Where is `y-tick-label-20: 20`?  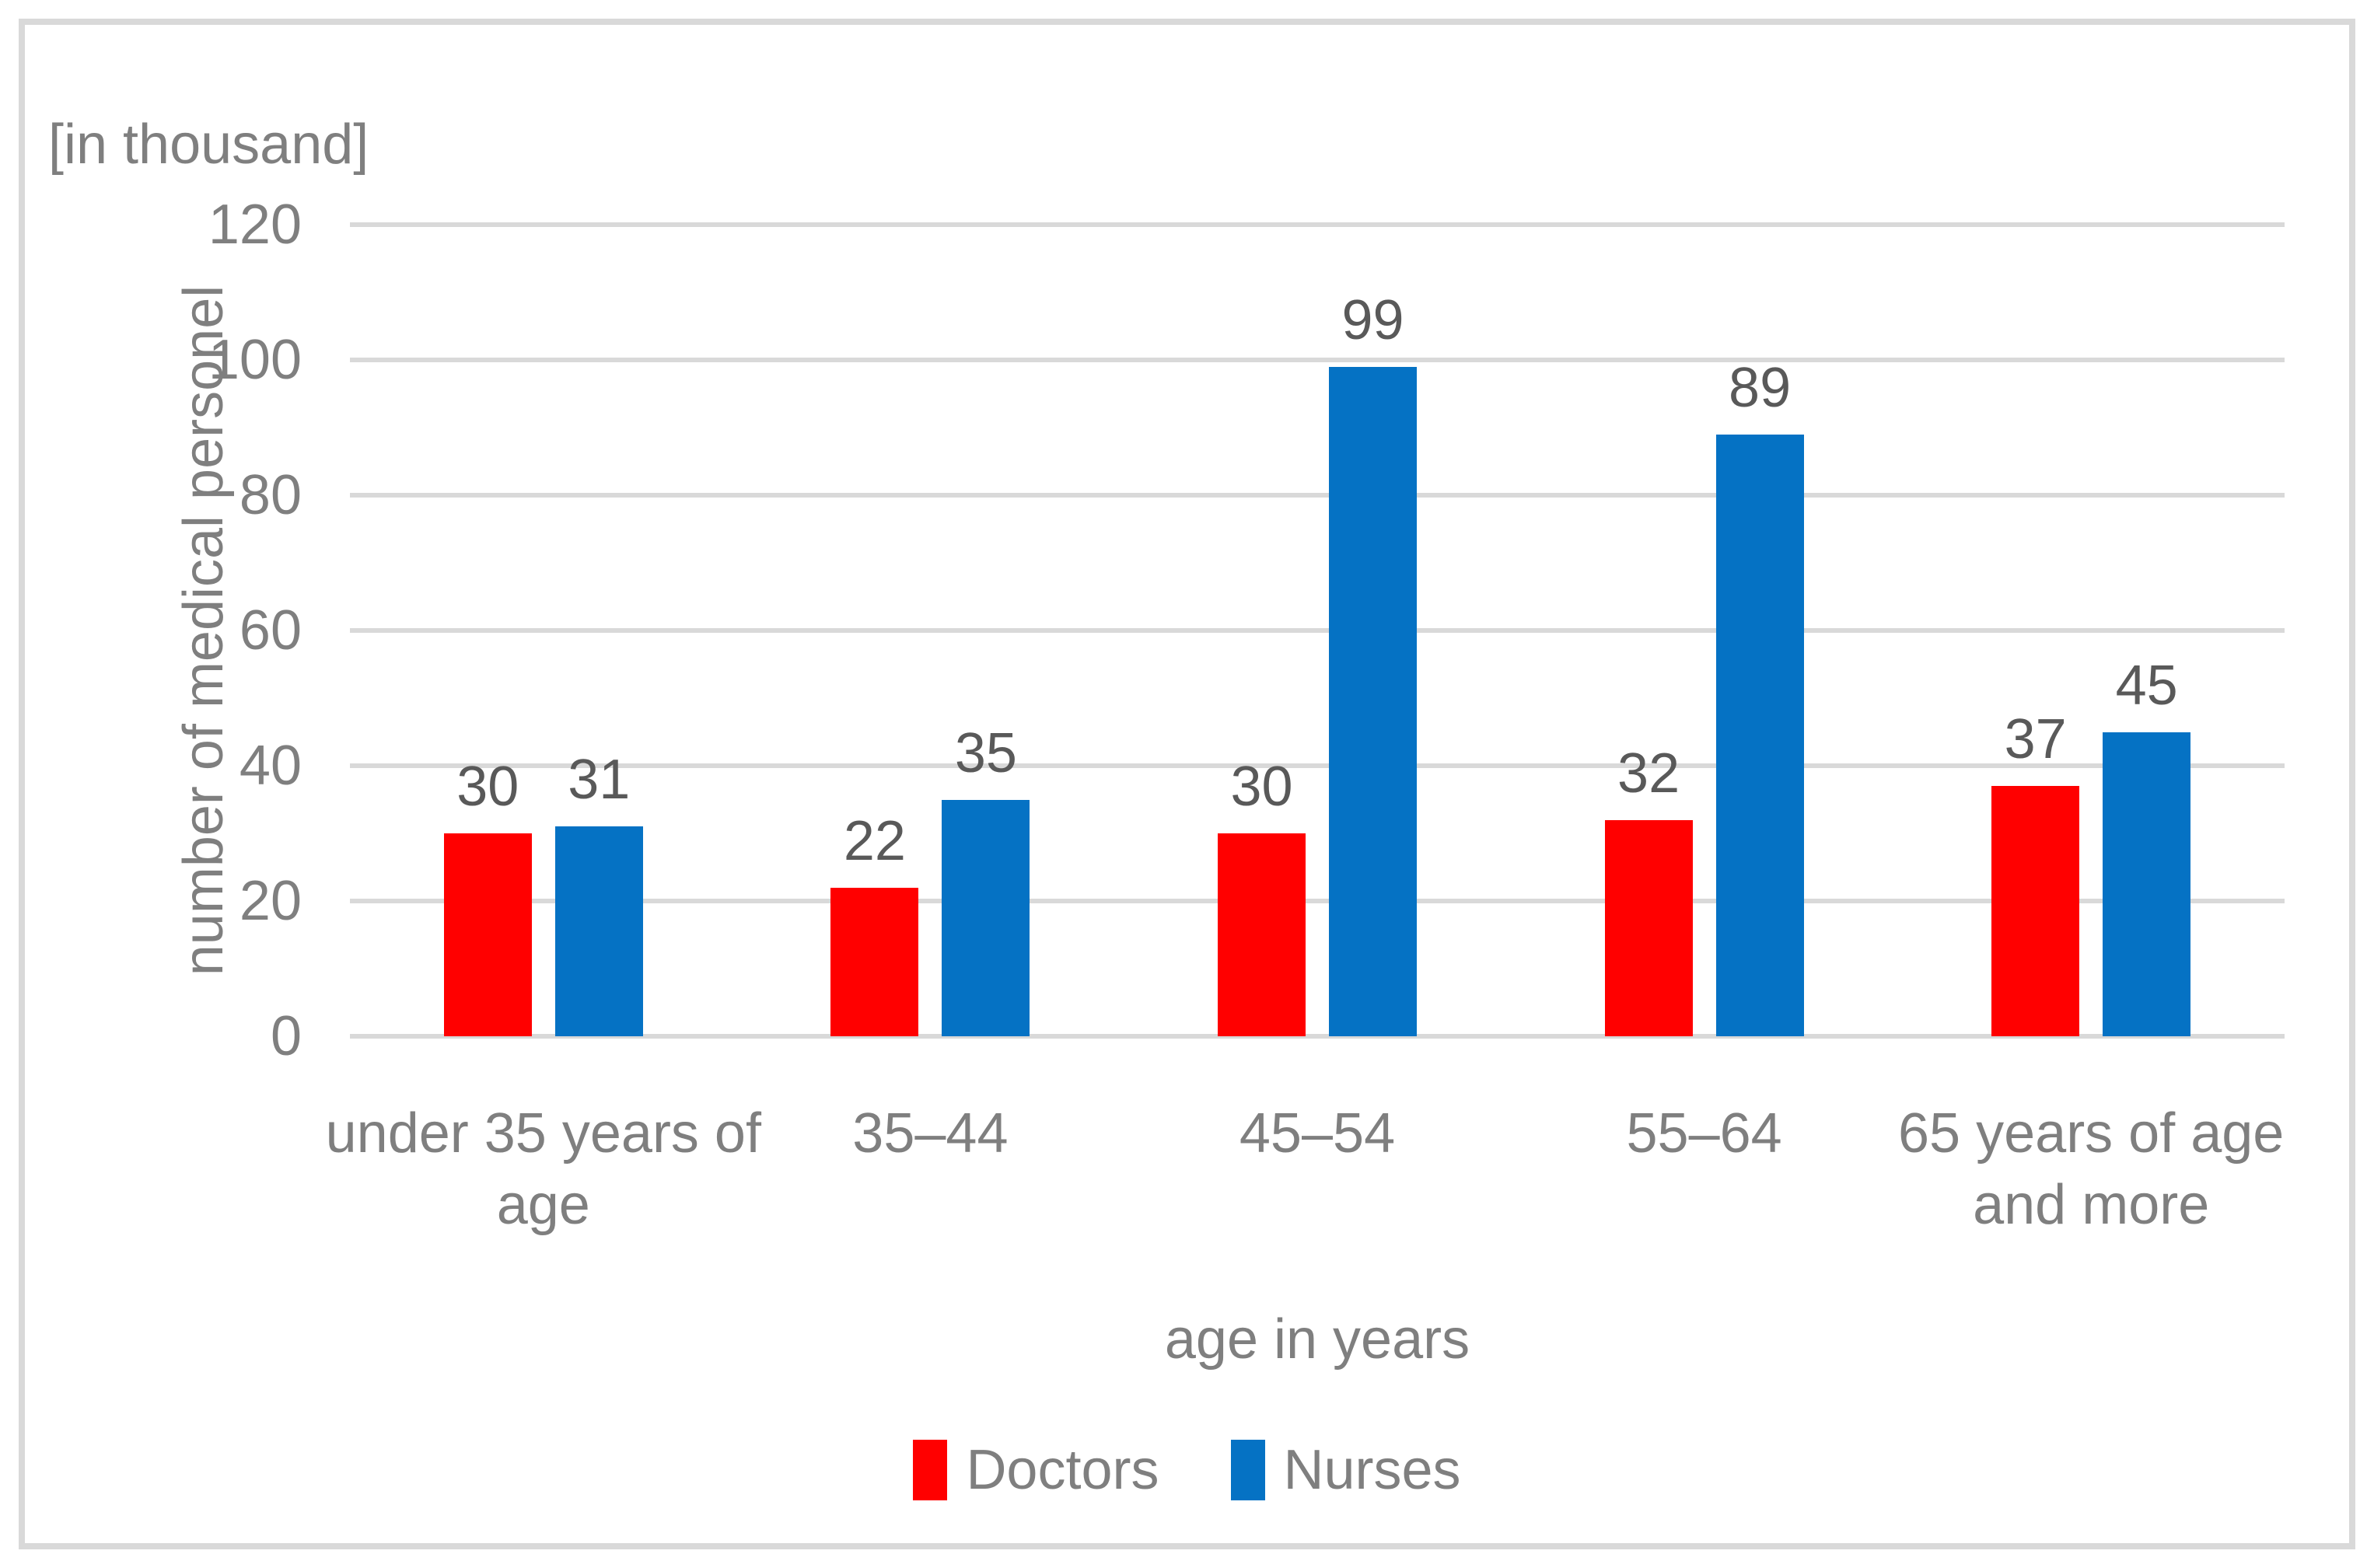
y-tick-label-20: 20 is located at coordinates (270, 901).